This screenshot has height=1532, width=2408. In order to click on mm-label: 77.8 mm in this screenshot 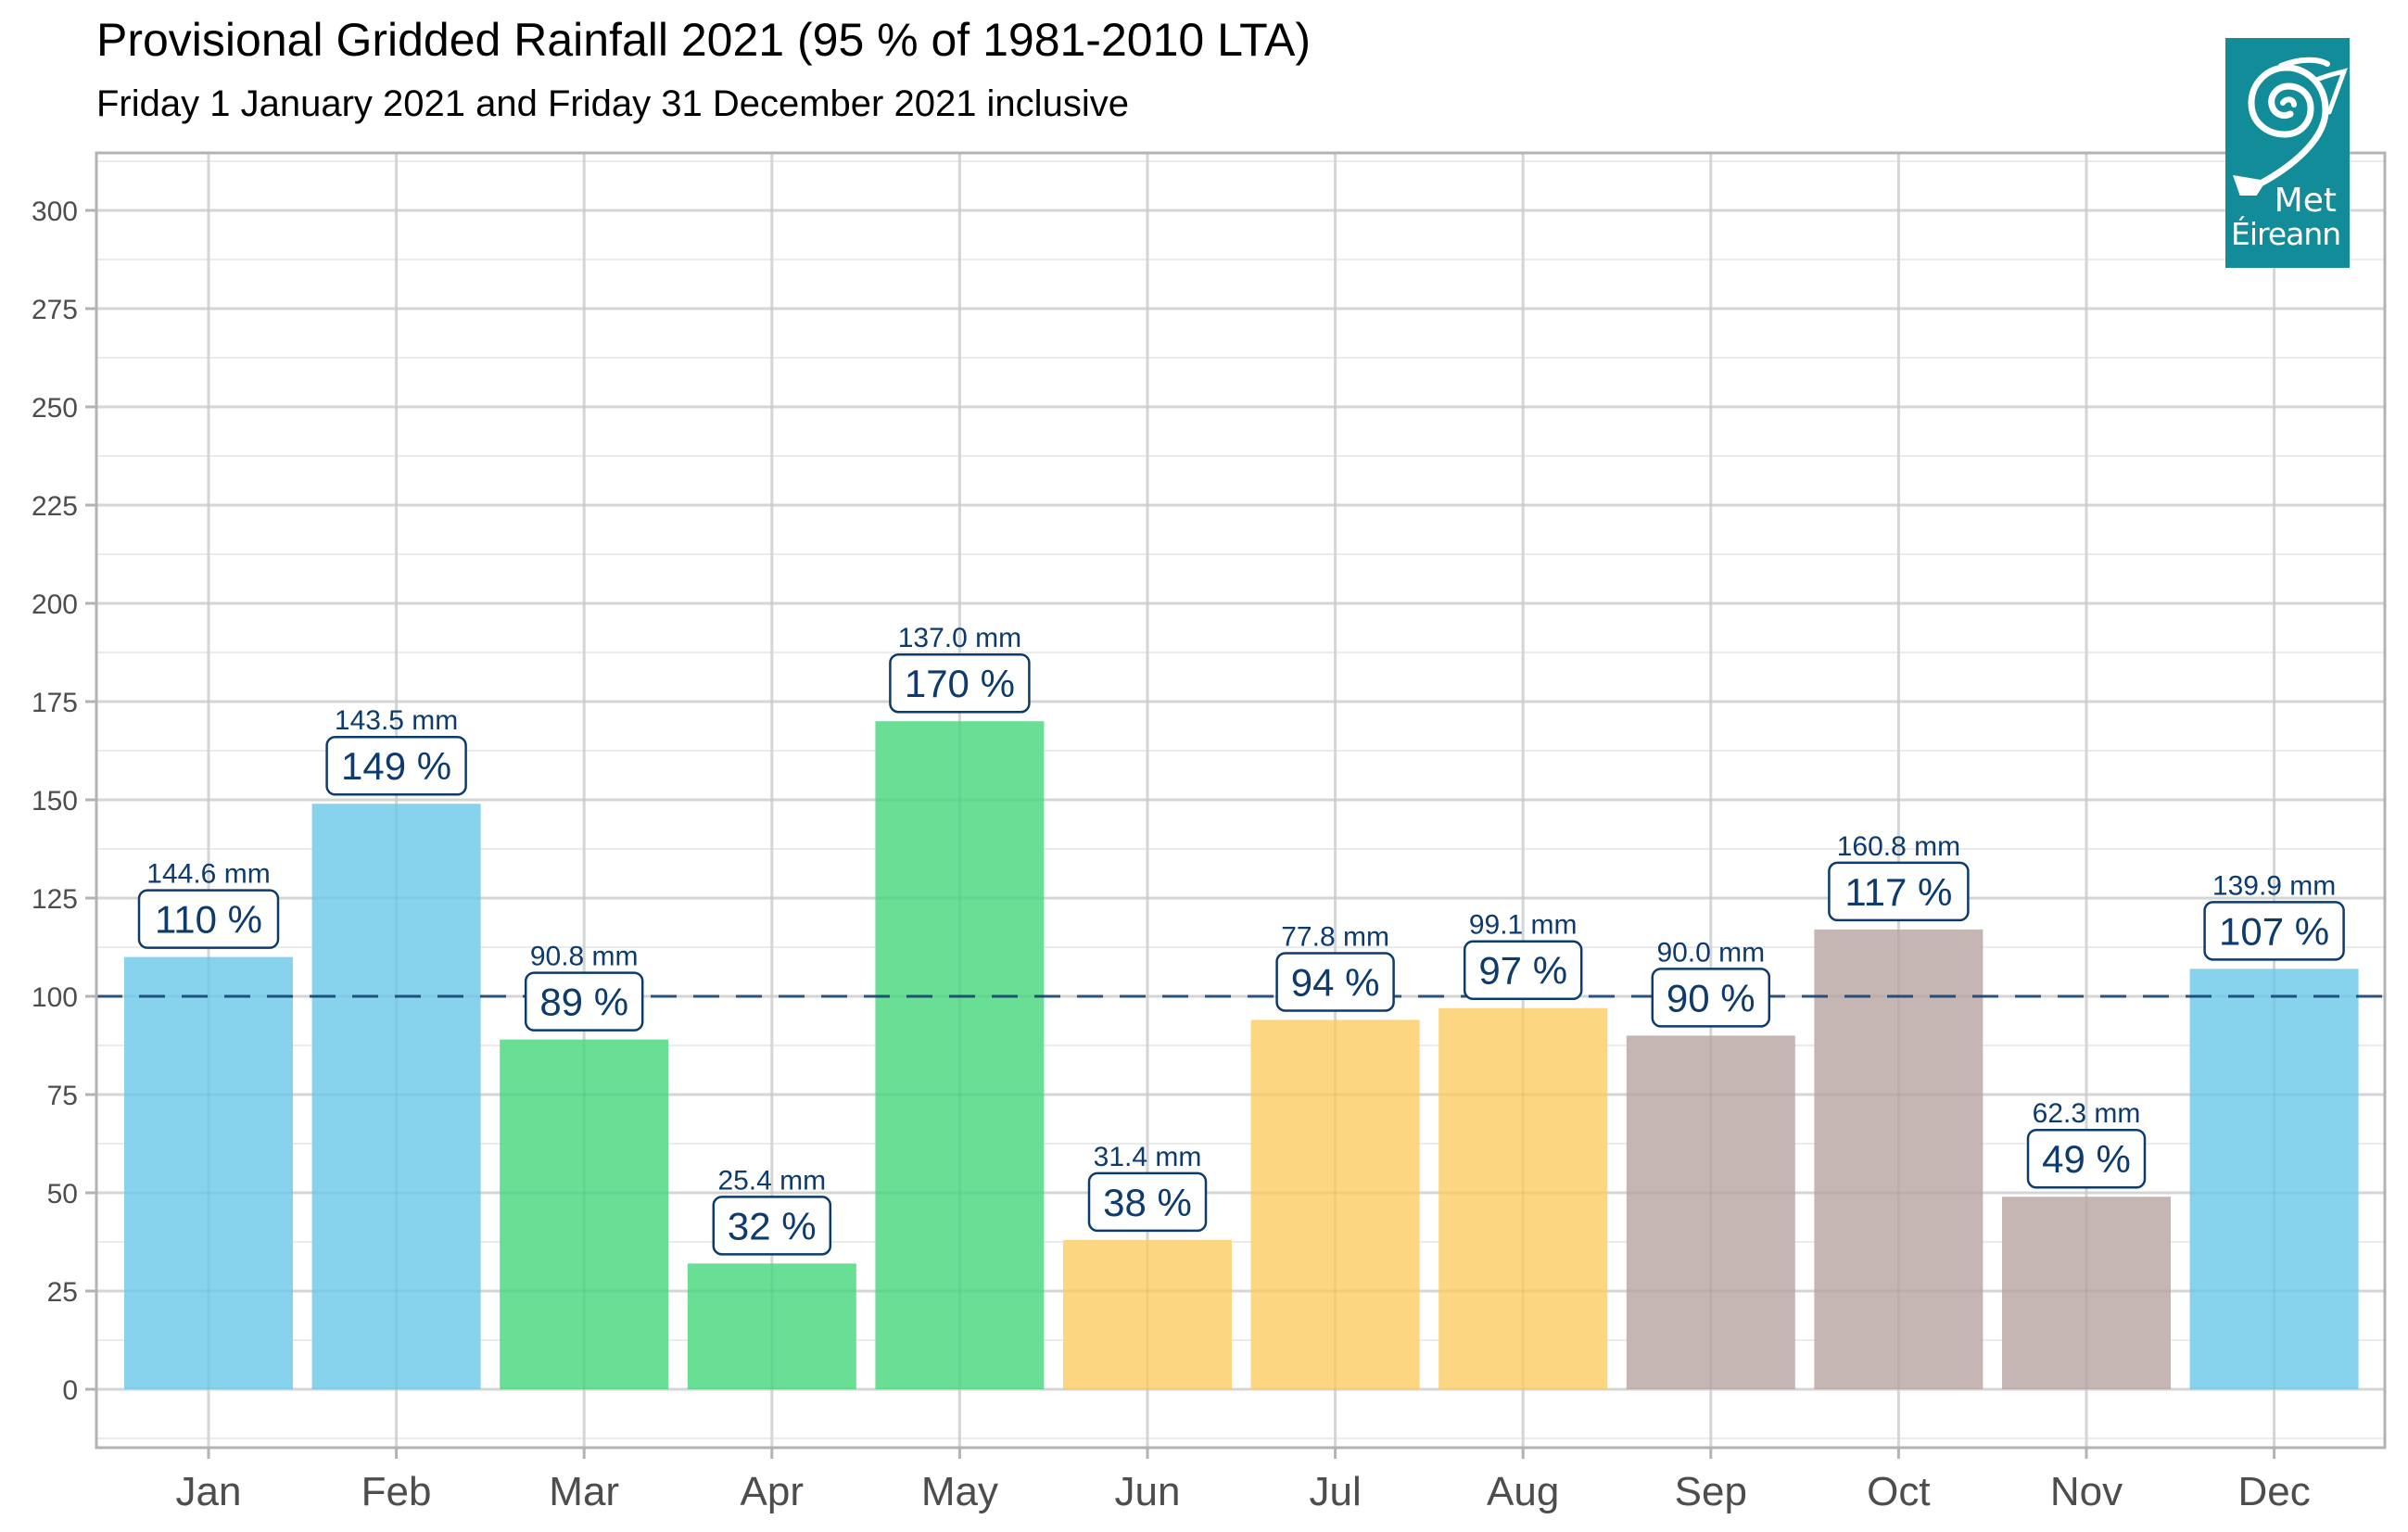, I will do `click(1335, 937)`.